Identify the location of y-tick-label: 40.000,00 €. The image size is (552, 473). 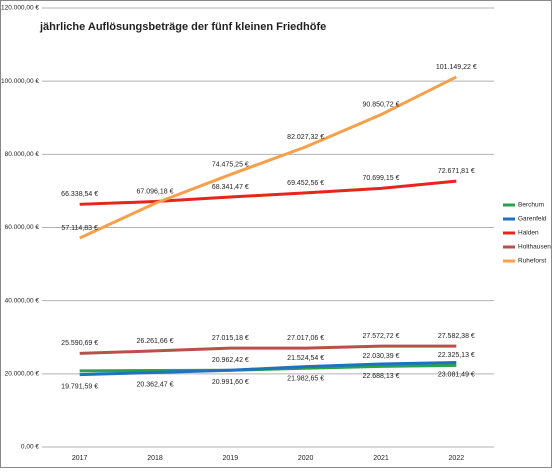
(22, 300).